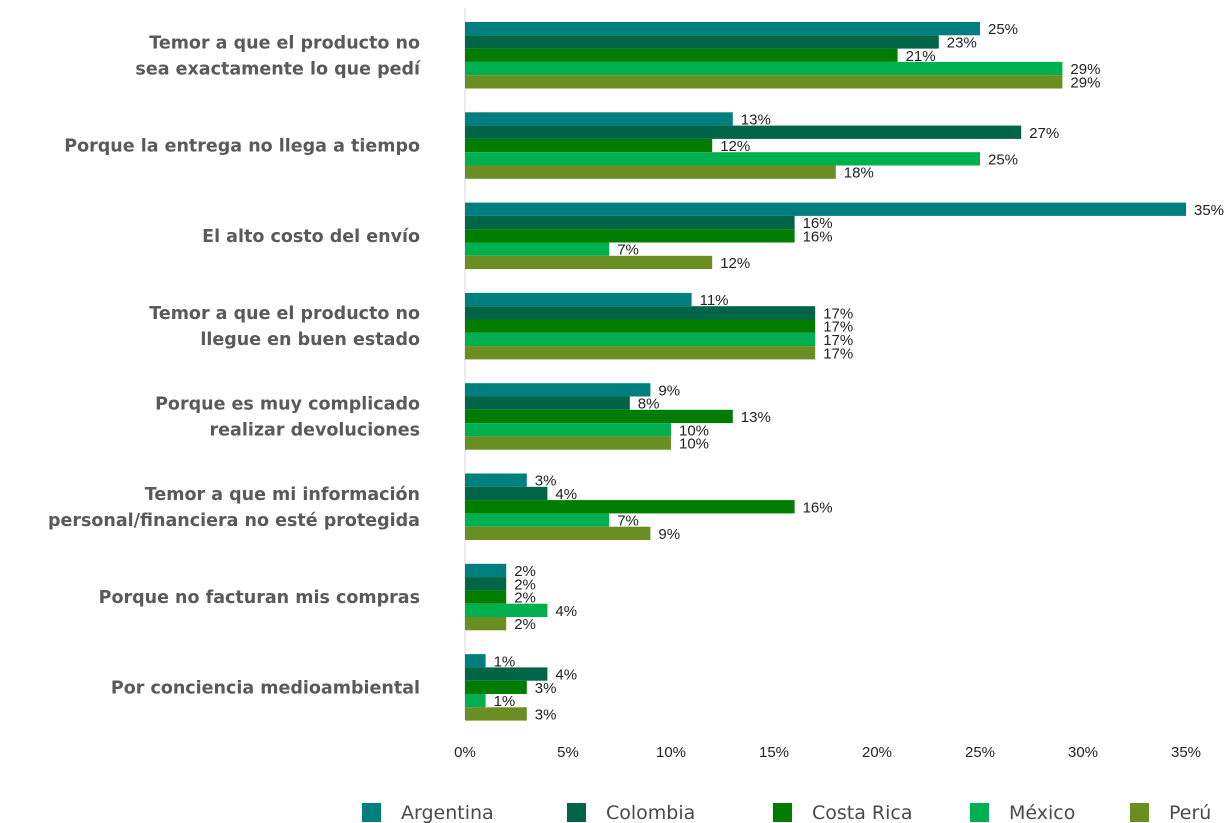 The height and width of the screenshot is (823, 1230). Describe the element at coordinates (1083, 752) in the screenshot. I see `x-tick-label: 30%` at that location.